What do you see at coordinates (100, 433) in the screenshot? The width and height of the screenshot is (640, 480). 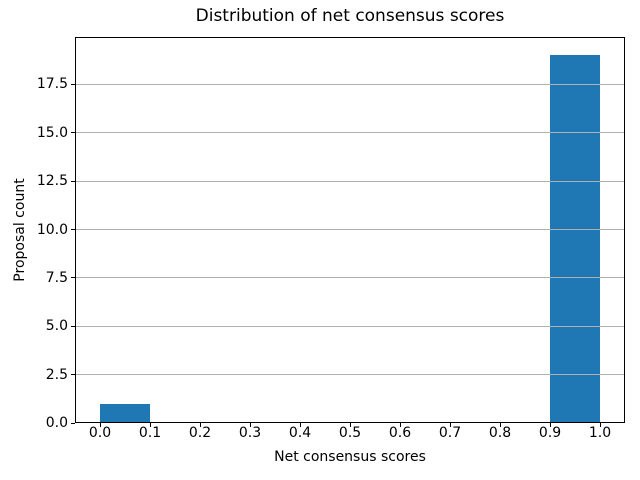 I see `x-tick-label: 0.0` at bounding box center [100, 433].